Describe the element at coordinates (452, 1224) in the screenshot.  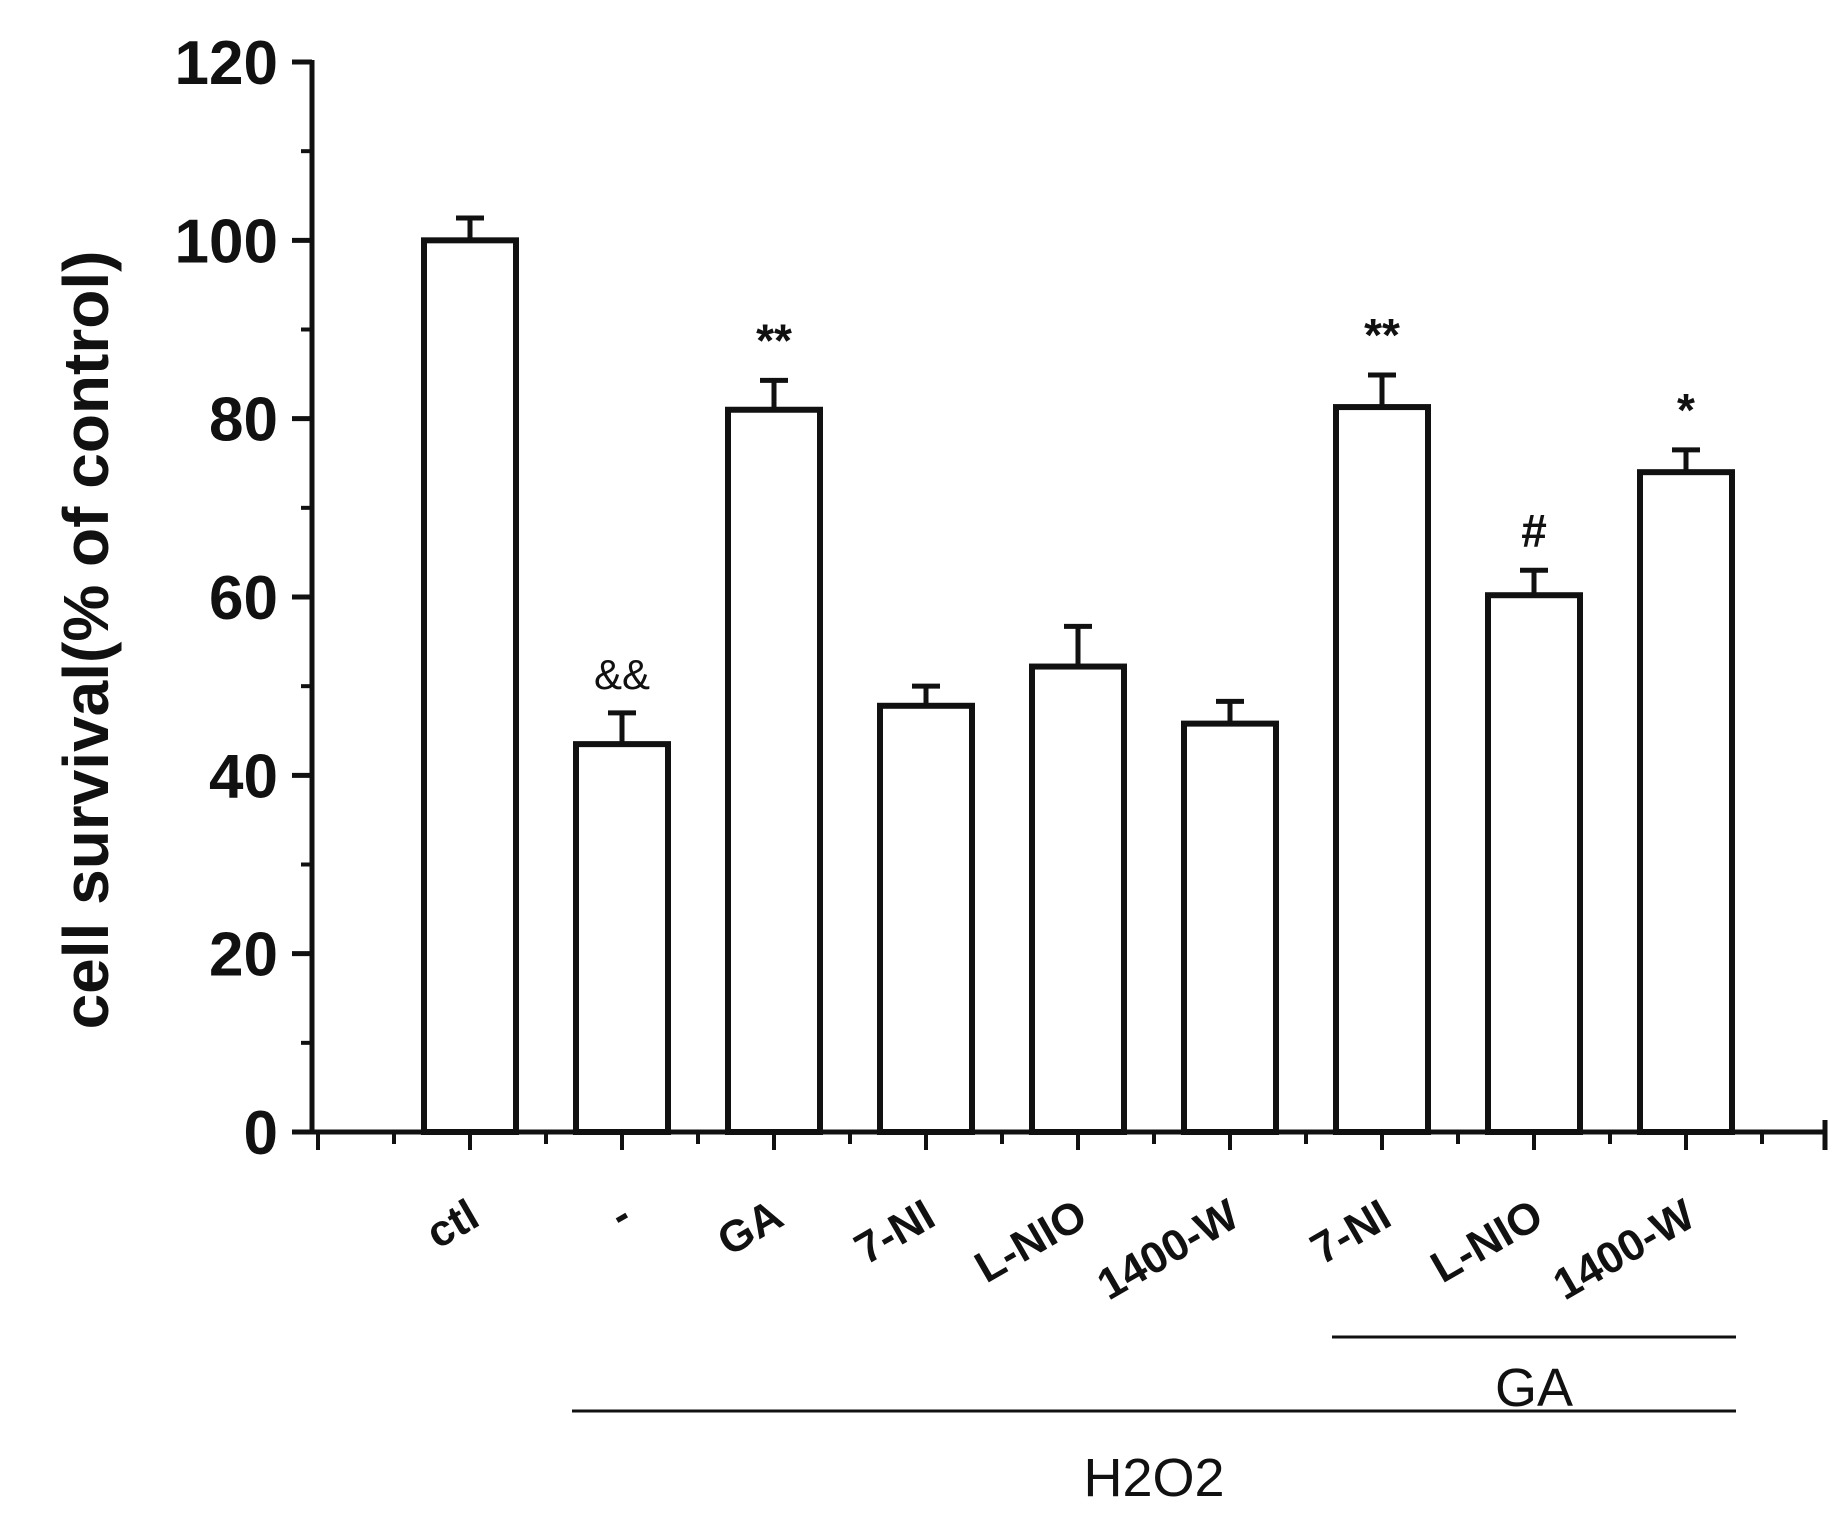
I see `x-tick-label: ctl` at that location.